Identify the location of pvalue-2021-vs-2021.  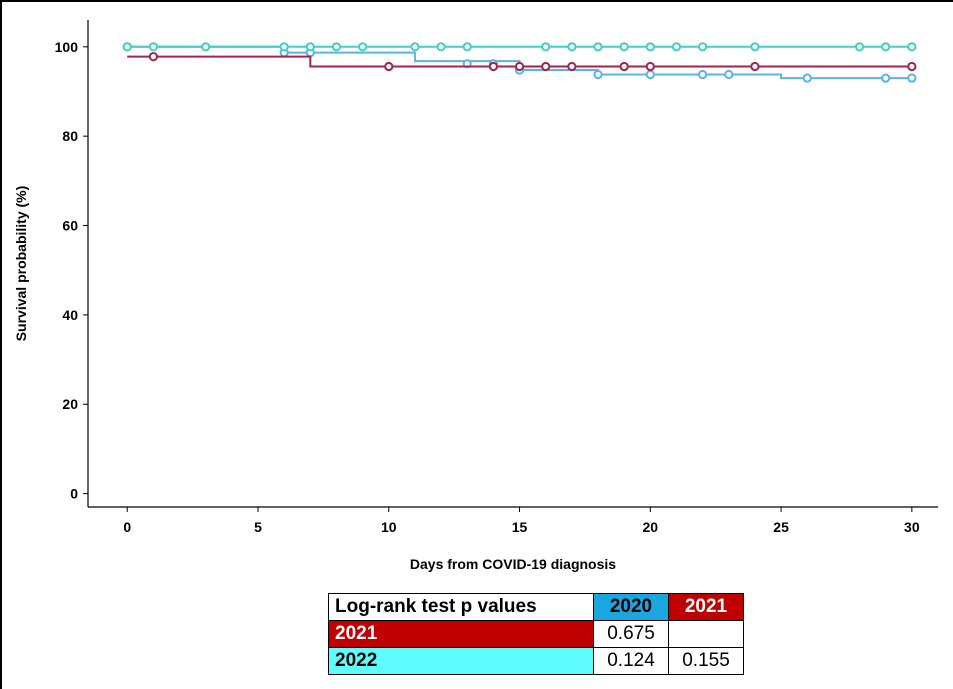
(706, 634).